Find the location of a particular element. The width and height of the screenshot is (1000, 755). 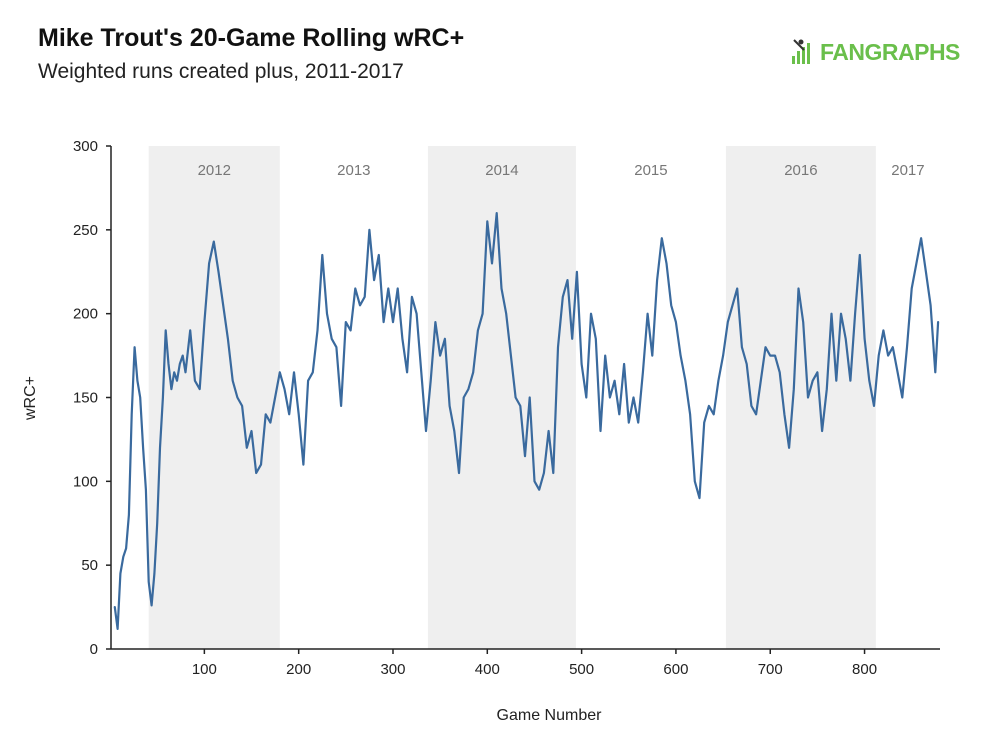

season-label-2017: 2017 is located at coordinates (907, 170).